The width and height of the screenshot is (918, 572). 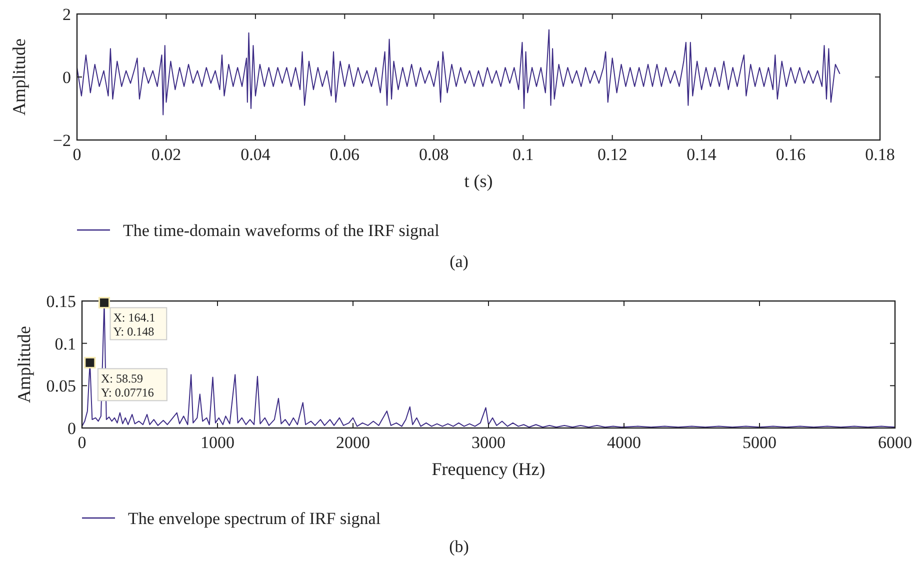 I want to click on y-tick-label: −2, so click(x=61, y=140).